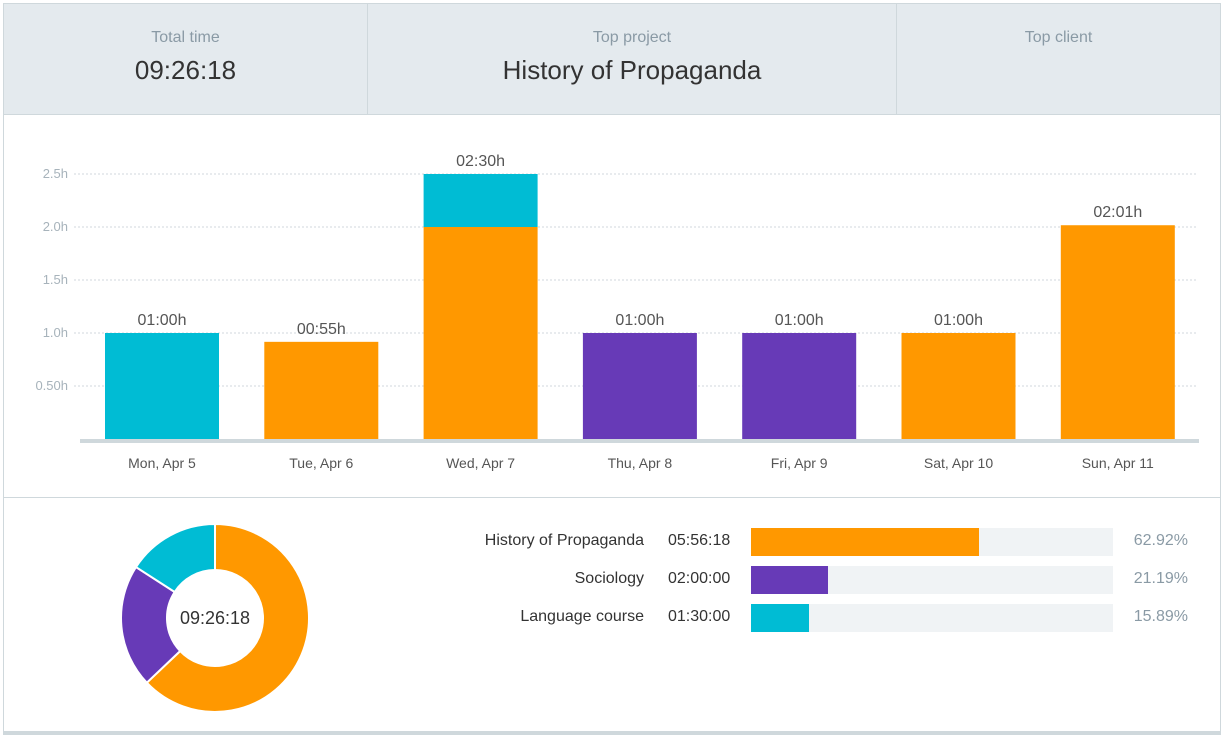 Image resolution: width=1226 pixels, height=737 pixels. What do you see at coordinates (1118, 463) in the screenshot?
I see `x-tick-label: Sun, Apr 11` at bounding box center [1118, 463].